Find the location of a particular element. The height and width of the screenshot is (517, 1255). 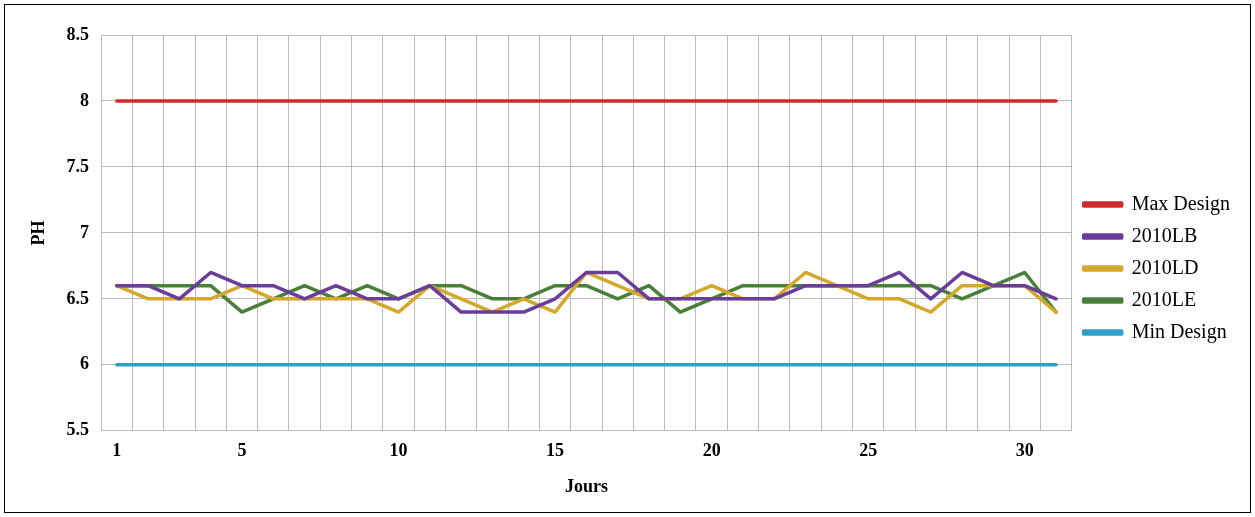

x-tick-label: 10 is located at coordinates (398, 450).